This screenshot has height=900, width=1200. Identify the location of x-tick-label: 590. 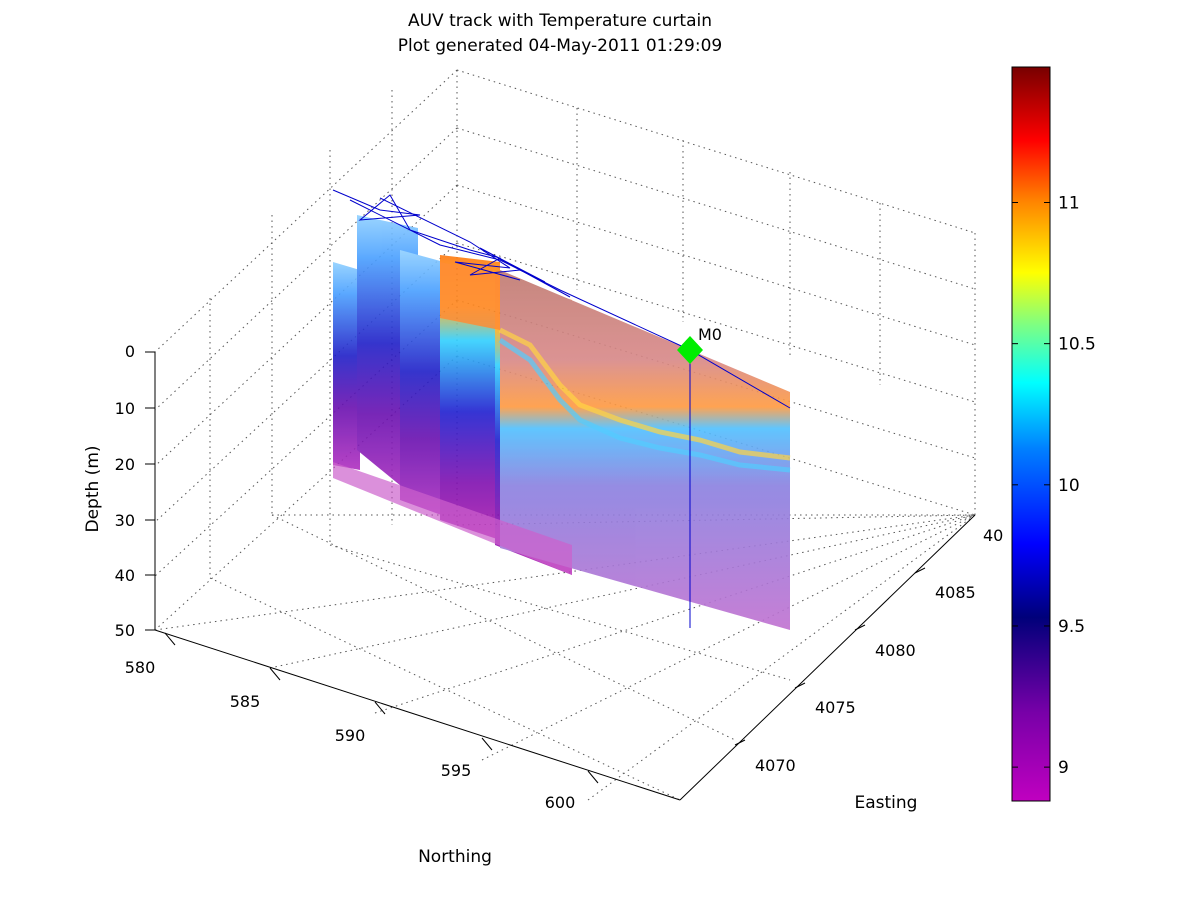
(350, 735).